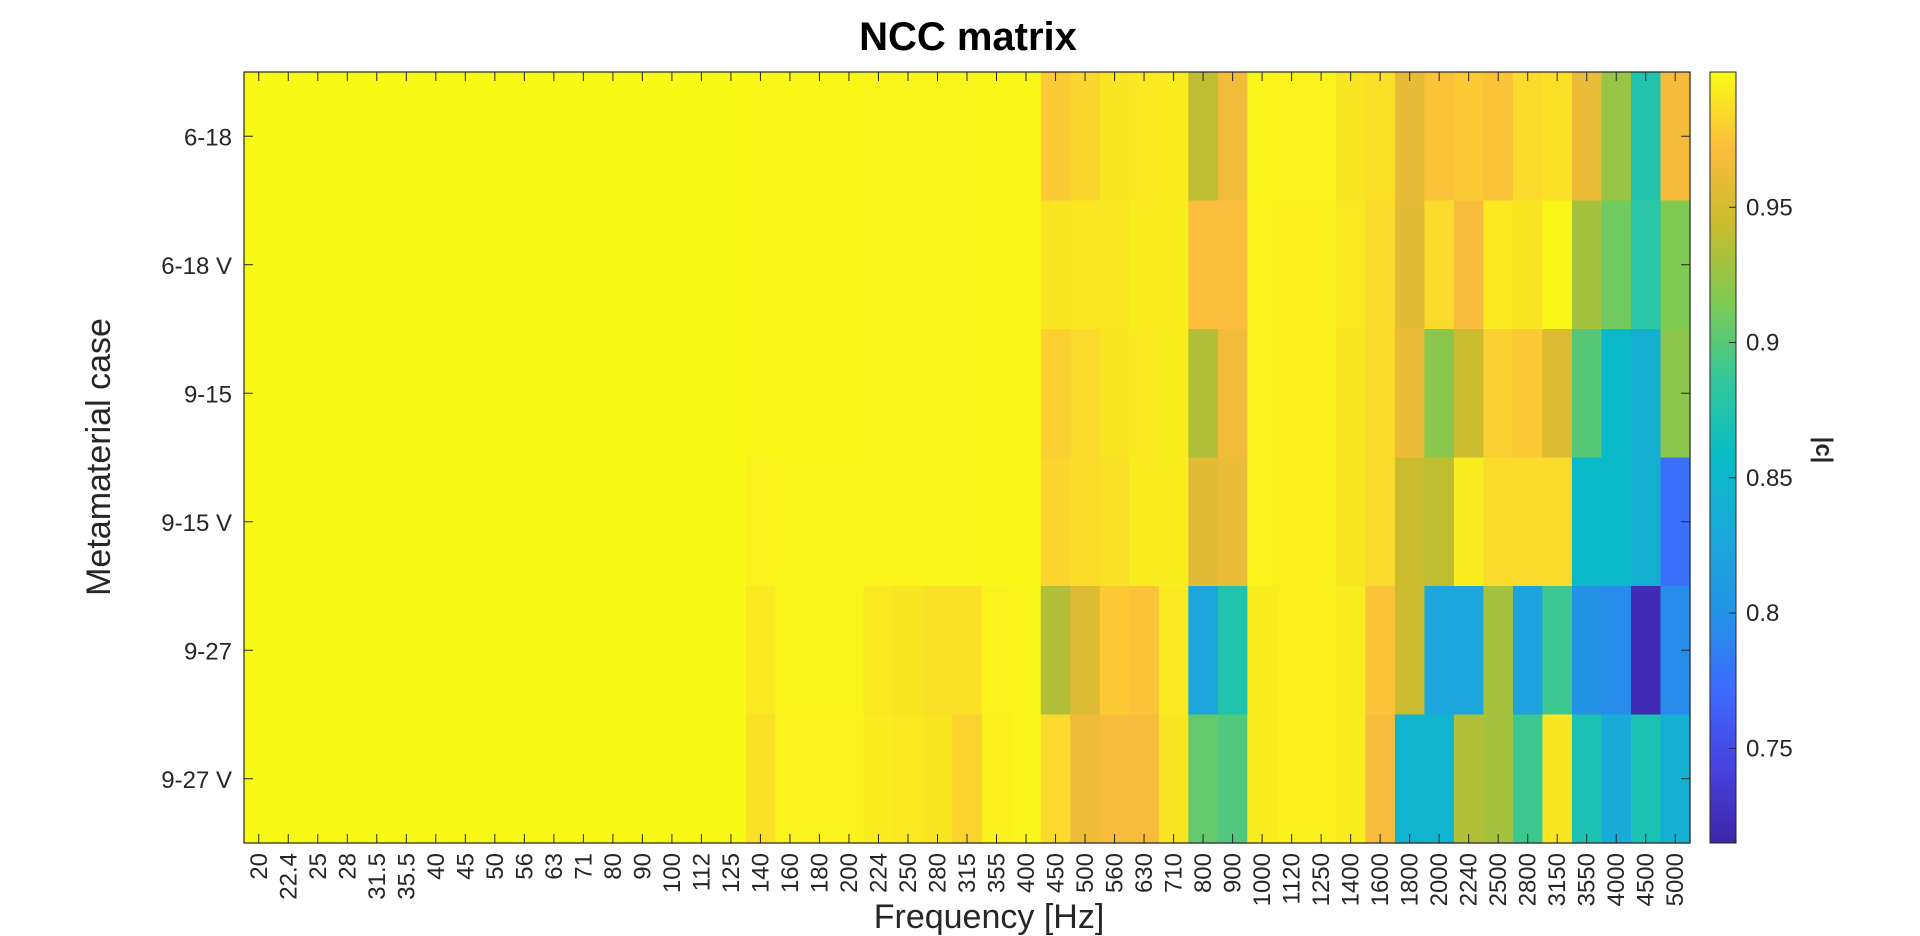  Describe the element at coordinates (1498, 879) in the screenshot. I see `x-tick-label: 2500` at that location.